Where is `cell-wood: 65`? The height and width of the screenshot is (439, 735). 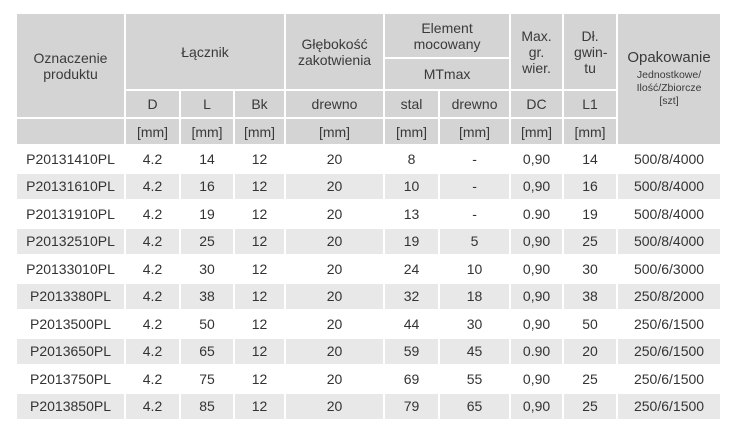 cell-wood: 65 is located at coordinates (475, 406).